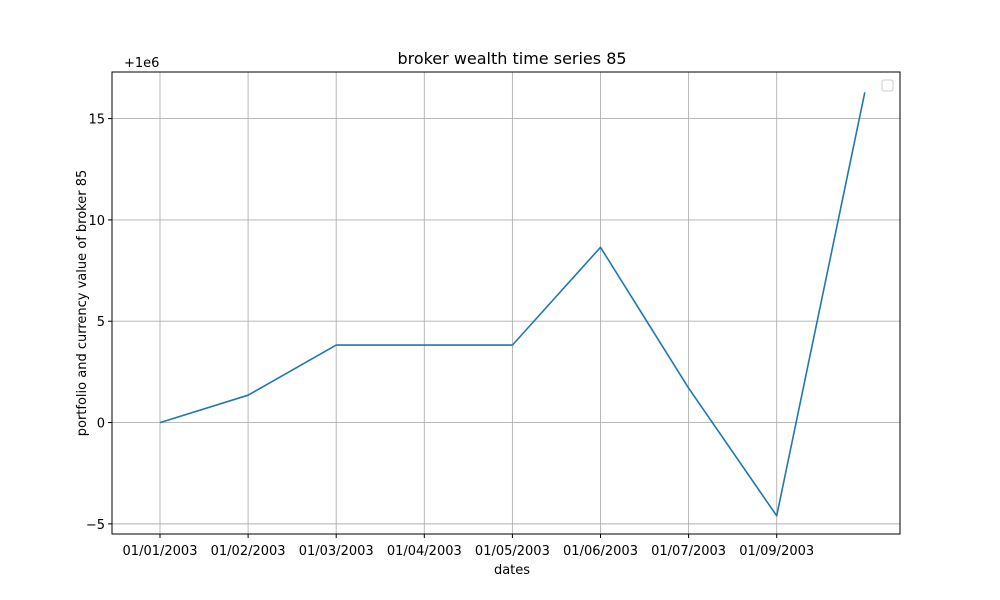 This screenshot has height=600, width=1000. What do you see at coordinates (688, 551) in the screenshot?
I see `x-tick-label: 01/07/2003` at bounding box center [688, 551].